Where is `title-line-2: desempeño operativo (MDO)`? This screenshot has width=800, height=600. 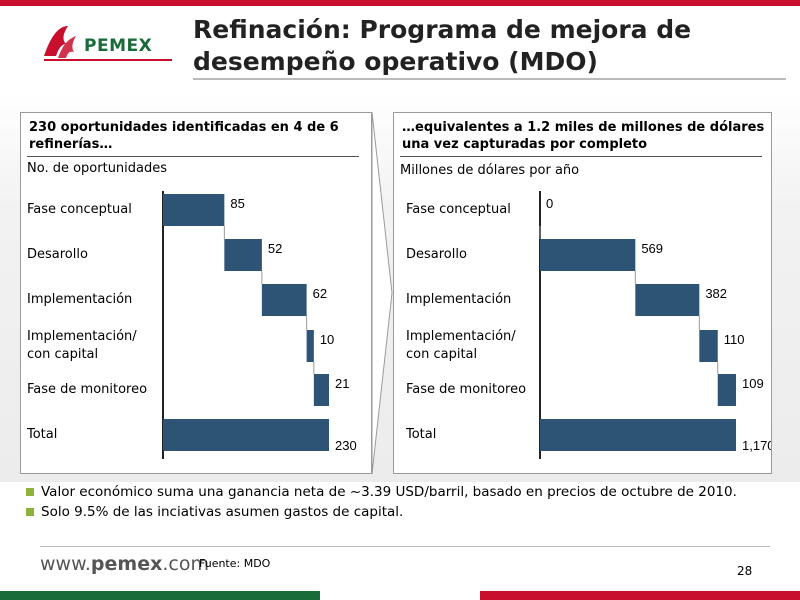 title-line-2: desempeño operativo (MDO) is located at coordinates (395, 61).